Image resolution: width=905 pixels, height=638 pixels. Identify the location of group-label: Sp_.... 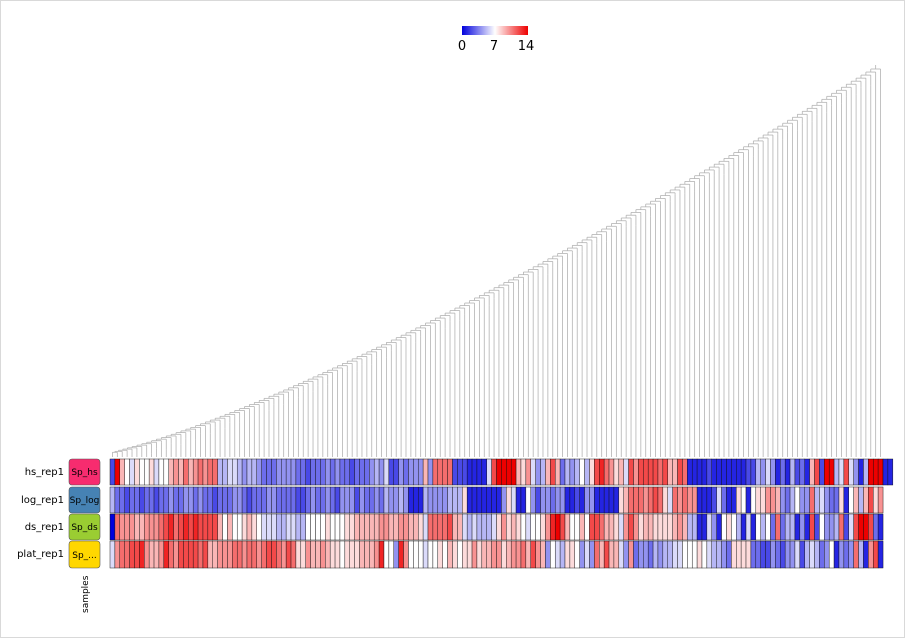
(84, 556).